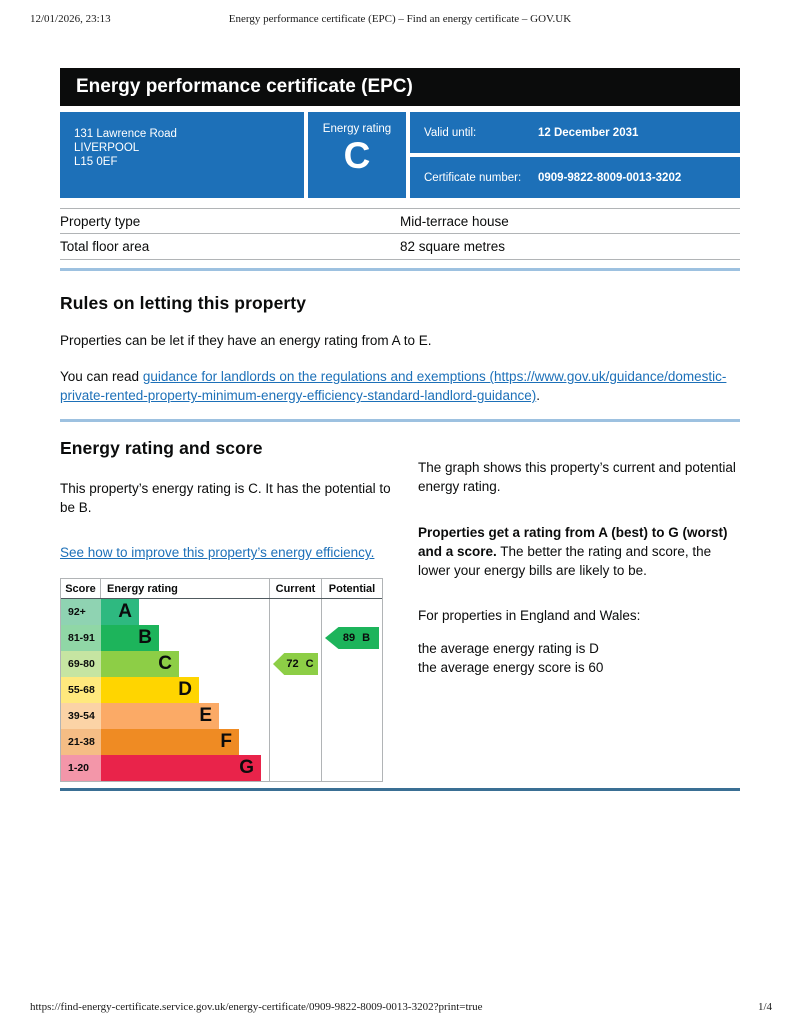  Describe the element at coordinates (508, 648) in the screenshot. I see `average-rating-line: the average energy rating is D` at that location.